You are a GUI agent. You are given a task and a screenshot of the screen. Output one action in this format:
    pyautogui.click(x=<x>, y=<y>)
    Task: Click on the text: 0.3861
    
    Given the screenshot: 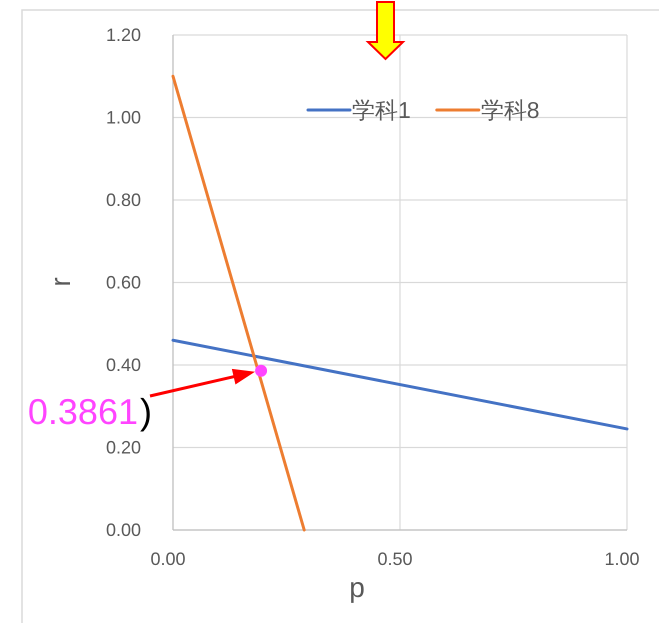 What is the action you would take?
    pyautogui.click(x=83, y=411)
    